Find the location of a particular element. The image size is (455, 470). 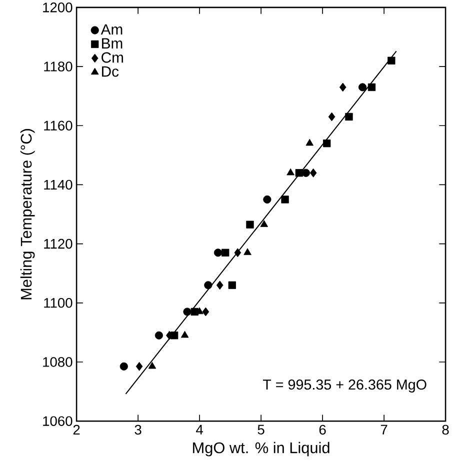

legend-label: Am is located at coordinates (111, 29).